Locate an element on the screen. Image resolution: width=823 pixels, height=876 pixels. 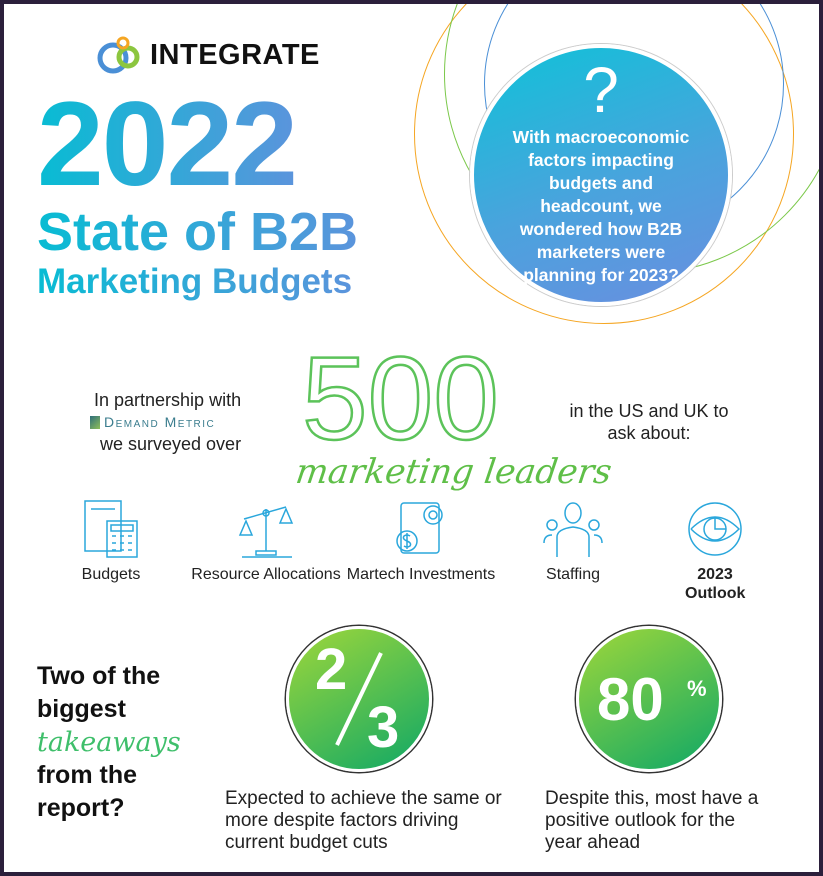
region-text: in the US and UK to ask about: is located at coordinates (649, 422).